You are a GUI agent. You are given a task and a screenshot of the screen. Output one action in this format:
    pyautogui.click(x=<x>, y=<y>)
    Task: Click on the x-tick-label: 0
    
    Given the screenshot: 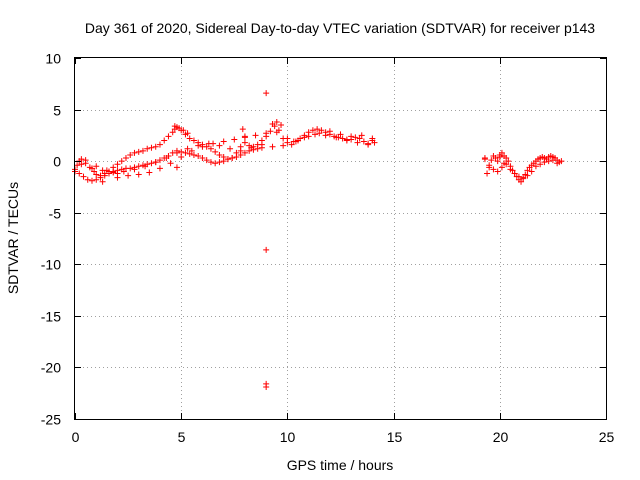 What is the action you would take?
    pyautogui.click(x=76, y=437)
    